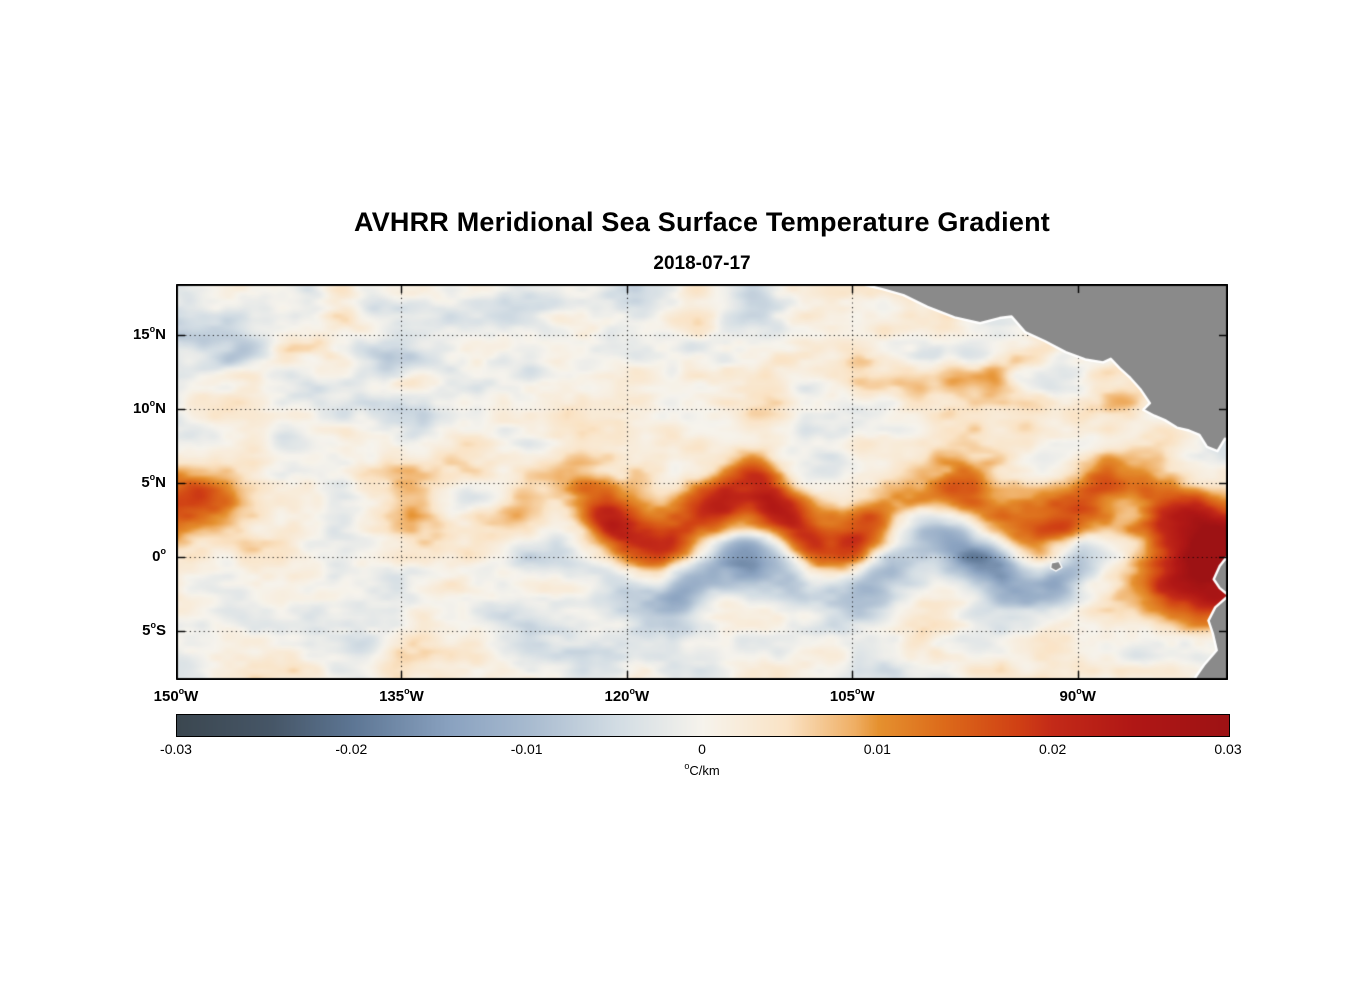  I want to click on y-tick-label: 5oN, so click(153, 482).